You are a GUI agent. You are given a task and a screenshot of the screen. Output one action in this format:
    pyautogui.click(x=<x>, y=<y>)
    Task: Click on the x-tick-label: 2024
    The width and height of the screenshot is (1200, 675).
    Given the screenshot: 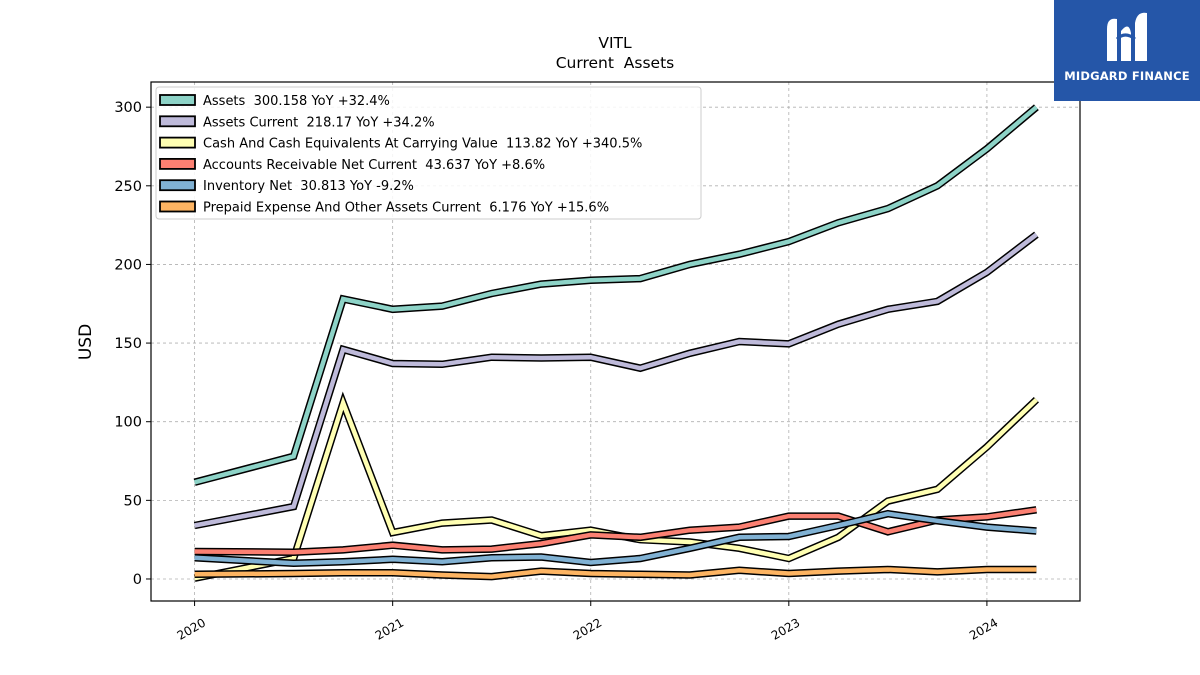 What is the action you would take?
    pyautogui.click(x=983, y=628)
    